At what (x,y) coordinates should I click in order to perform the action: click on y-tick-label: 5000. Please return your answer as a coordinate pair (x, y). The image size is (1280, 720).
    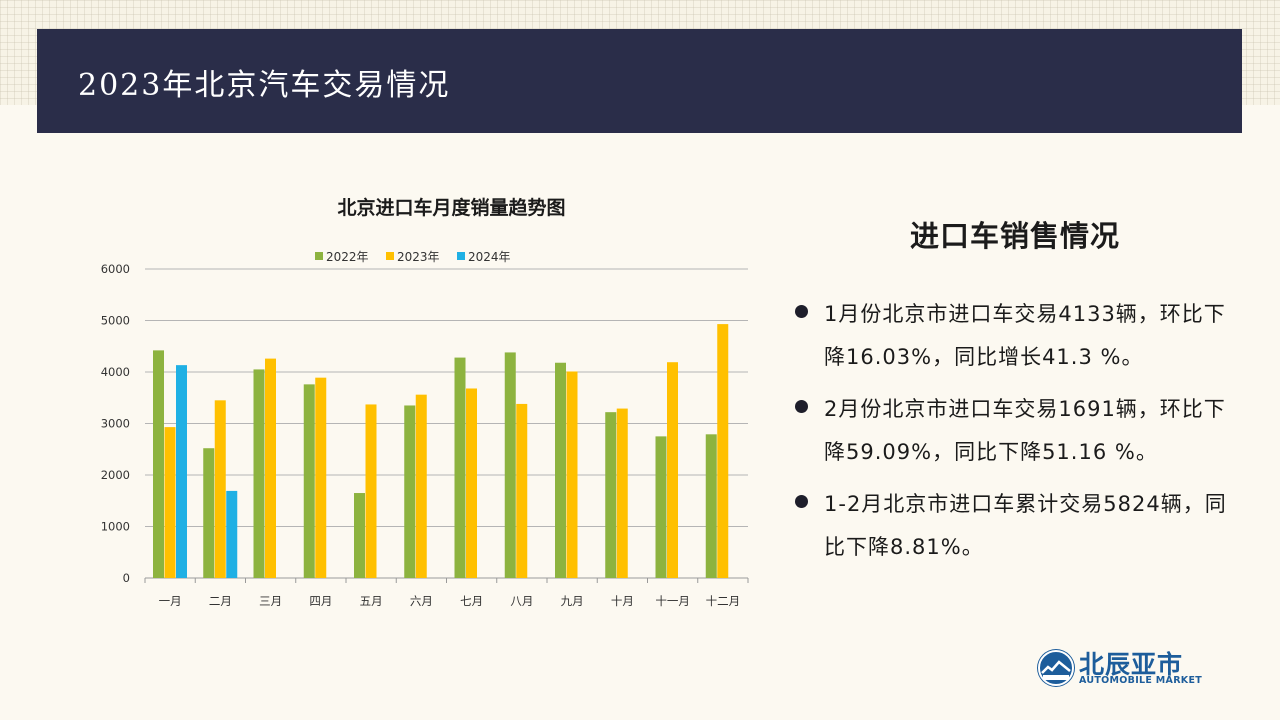
    Looking at the image, I should click on (115, 321).